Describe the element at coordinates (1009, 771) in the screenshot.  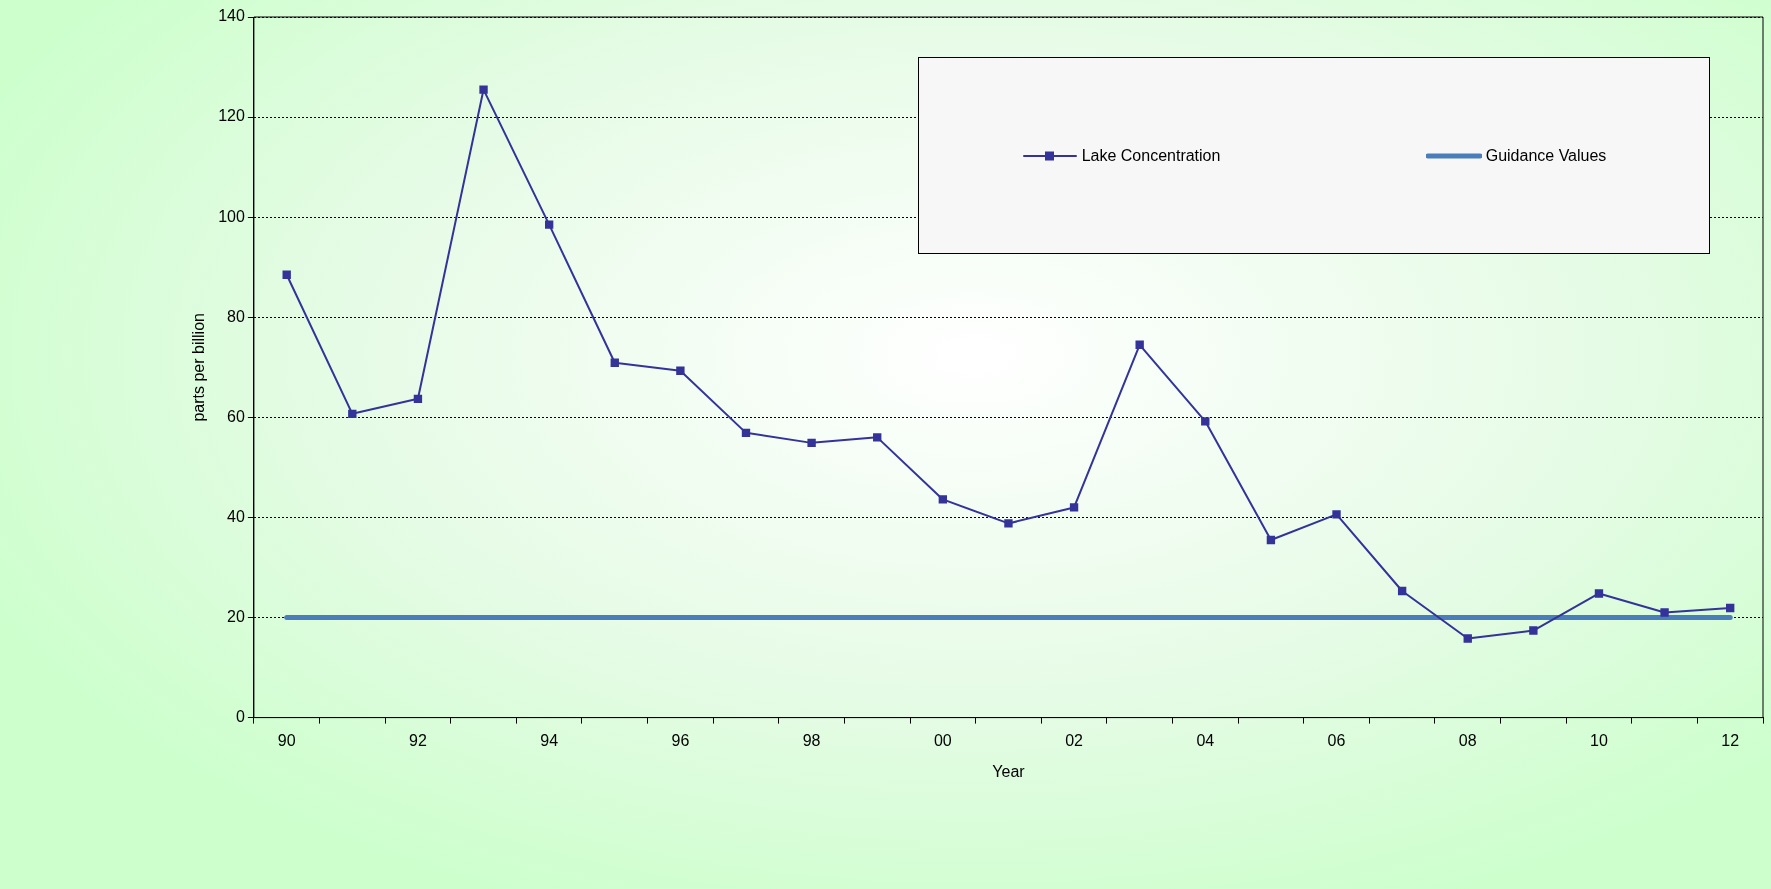
I see `x-axis-title: Year` at that location.